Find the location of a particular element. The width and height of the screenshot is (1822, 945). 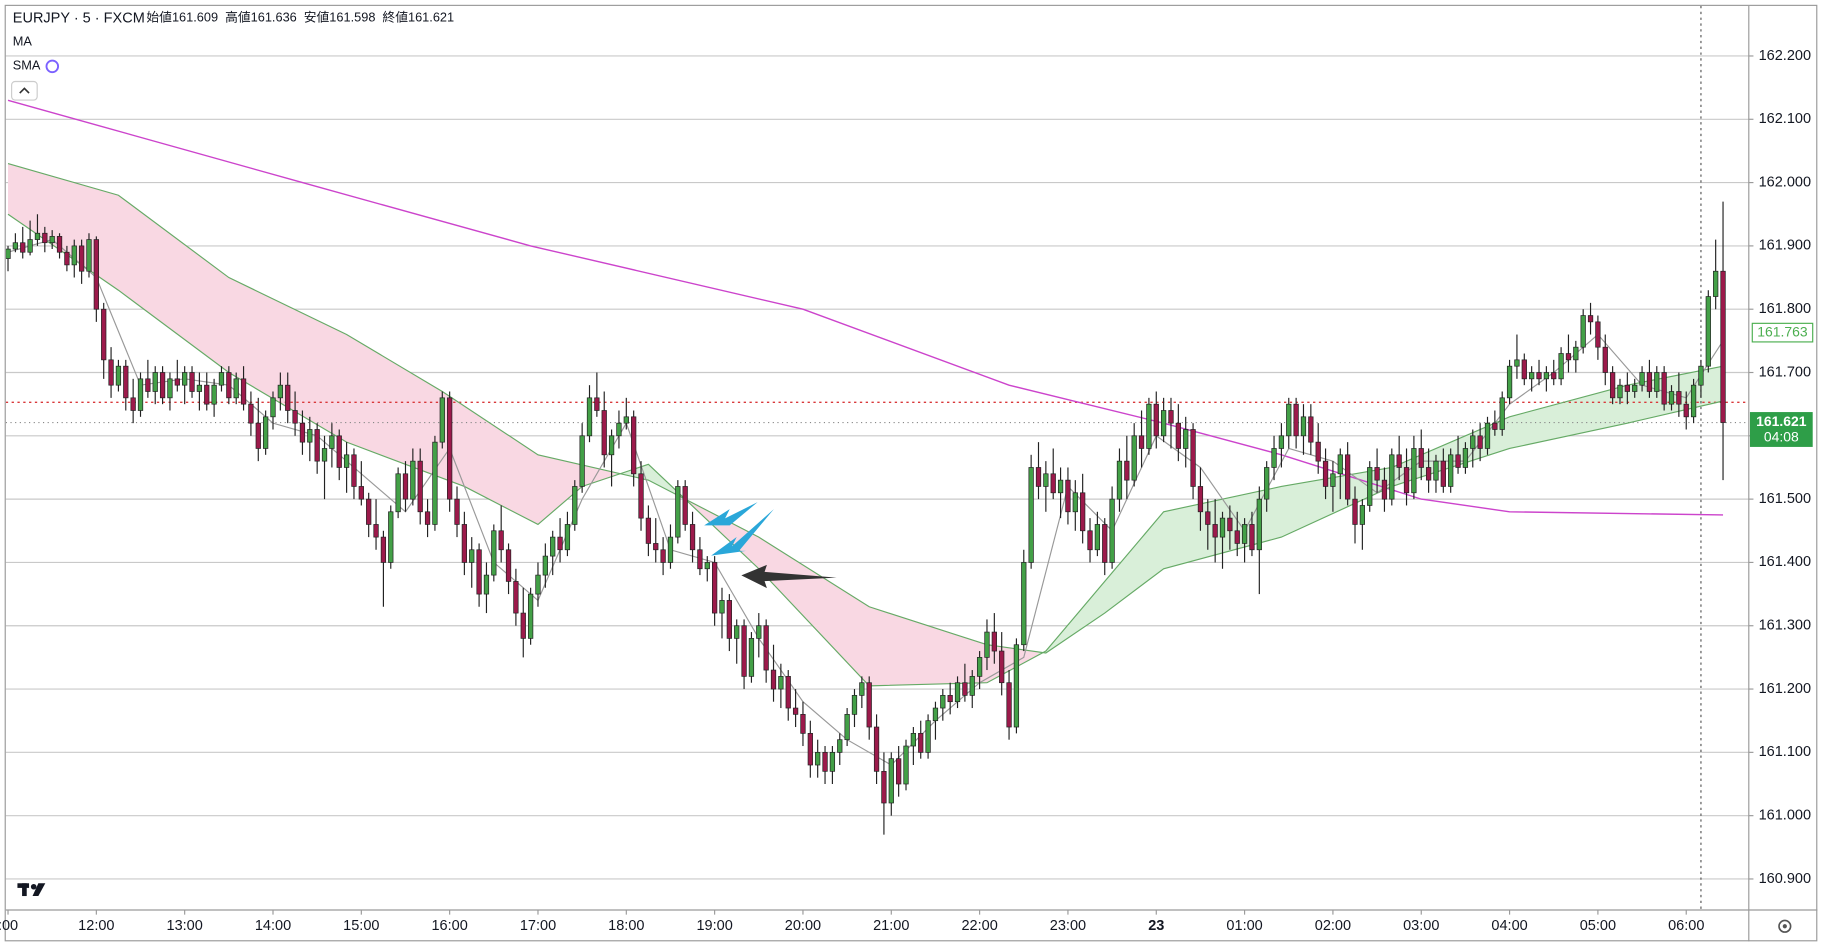

x-tick-label: 22:00 is located at coordinates (979, 926).